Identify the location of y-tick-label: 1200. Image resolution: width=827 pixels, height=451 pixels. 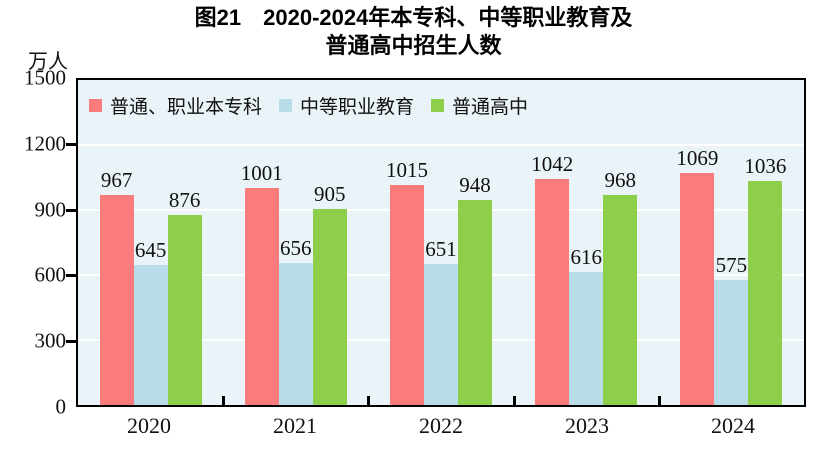
(45, 143).